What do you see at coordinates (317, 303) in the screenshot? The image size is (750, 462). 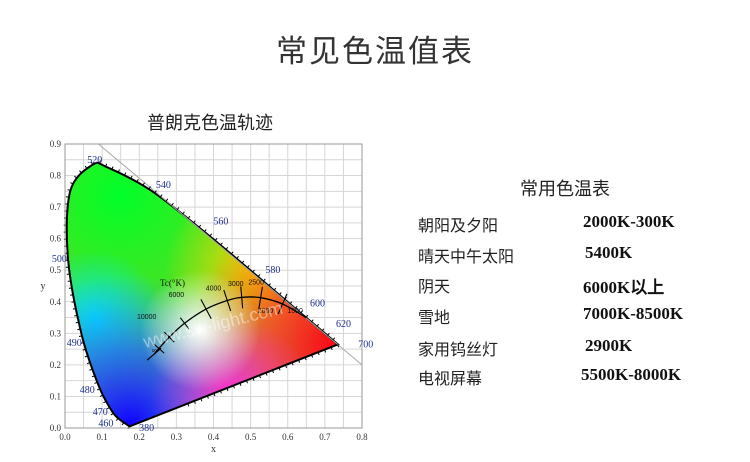 I see `wavelength-label: 600` at bounding box center [317, 303].